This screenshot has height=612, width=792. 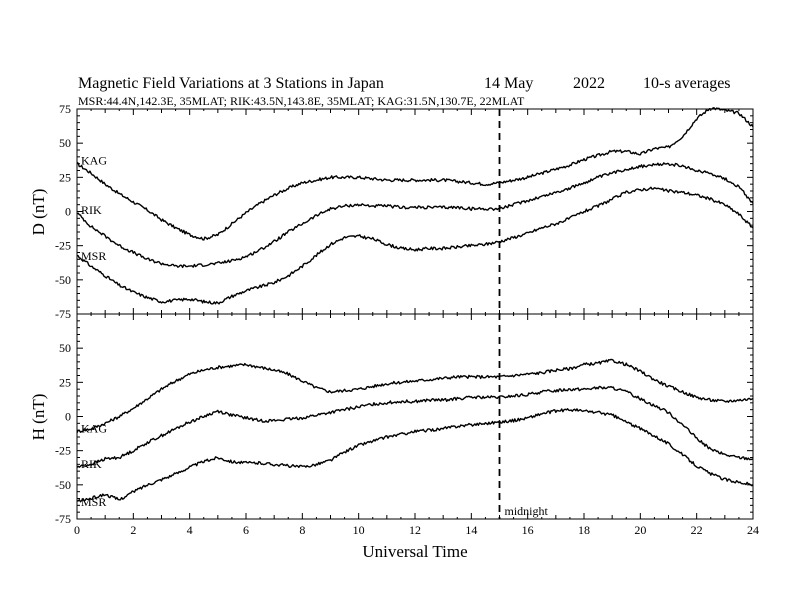 What do you see at coordinates (77, 530) in the screenshot?
I see `x-tick-label: 0` at bounding box center [77, 530].